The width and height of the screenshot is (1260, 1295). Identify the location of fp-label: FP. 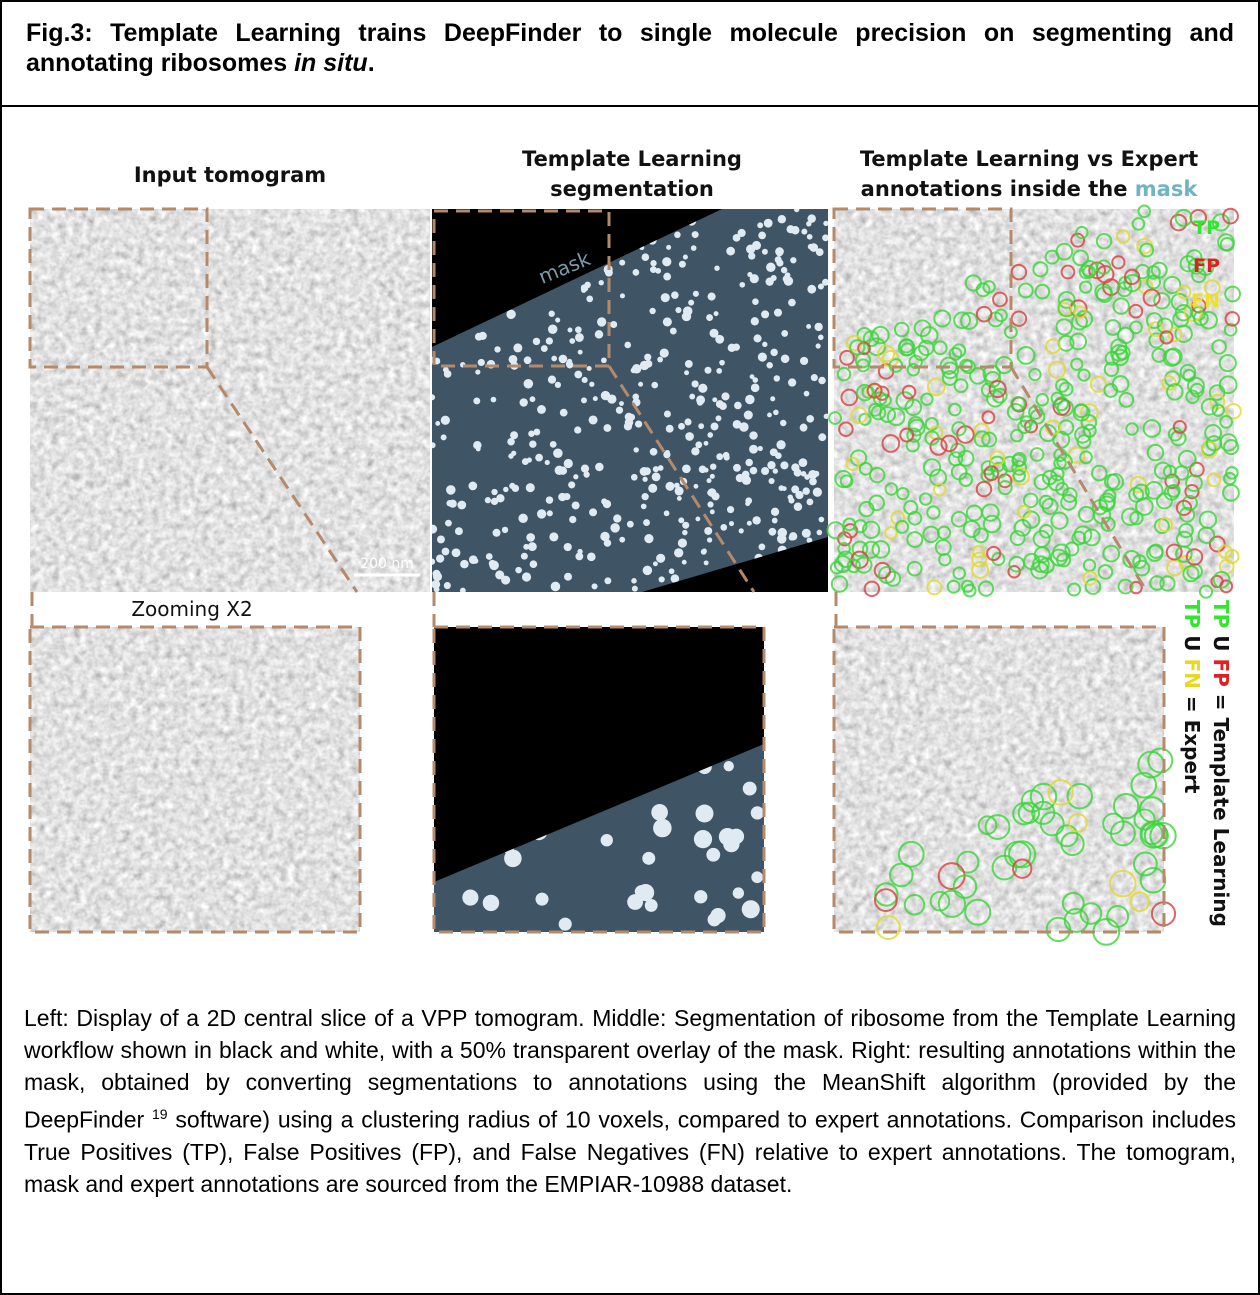
(1206, 266).